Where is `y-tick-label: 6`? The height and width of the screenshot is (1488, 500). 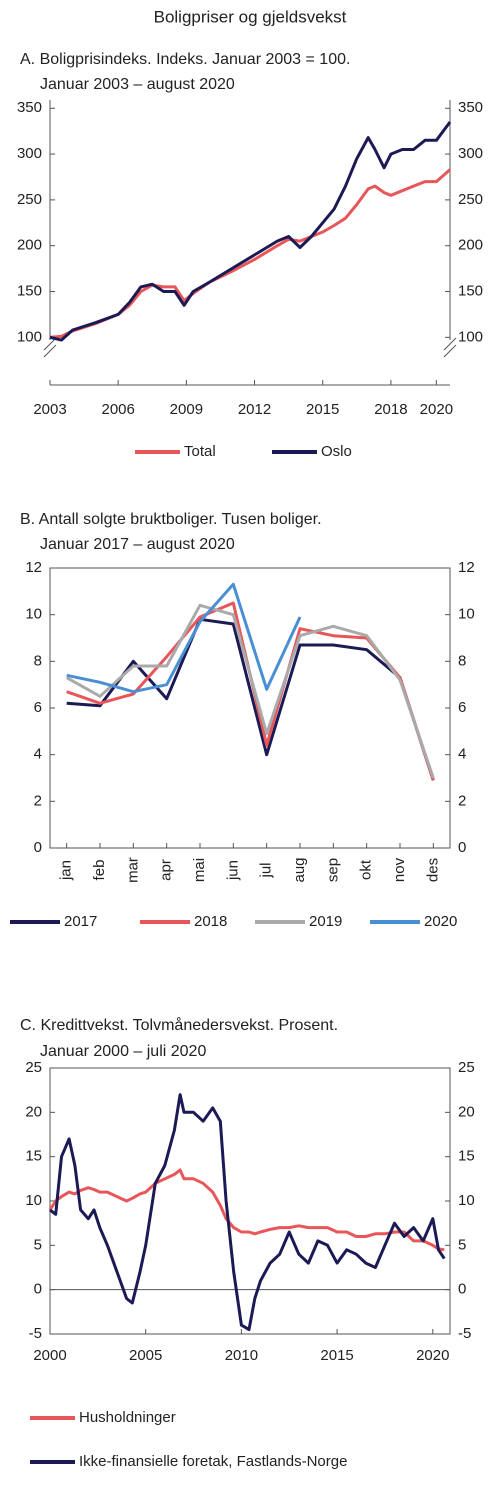 y-tick-label: 6 is located at coordinates (38, 707).